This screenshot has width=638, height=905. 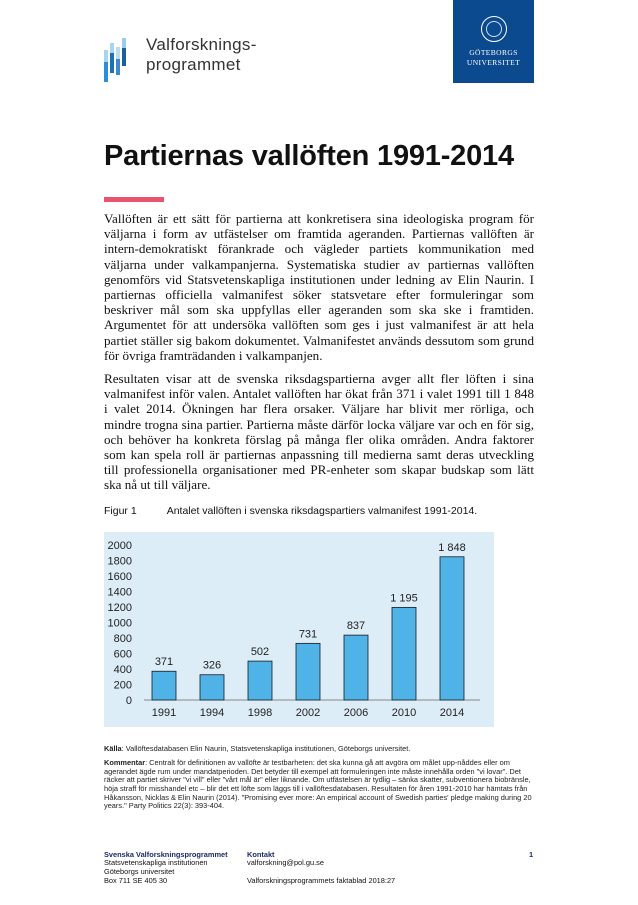 I want to click on y-tick-label: 400, so click(x=123, y=670).